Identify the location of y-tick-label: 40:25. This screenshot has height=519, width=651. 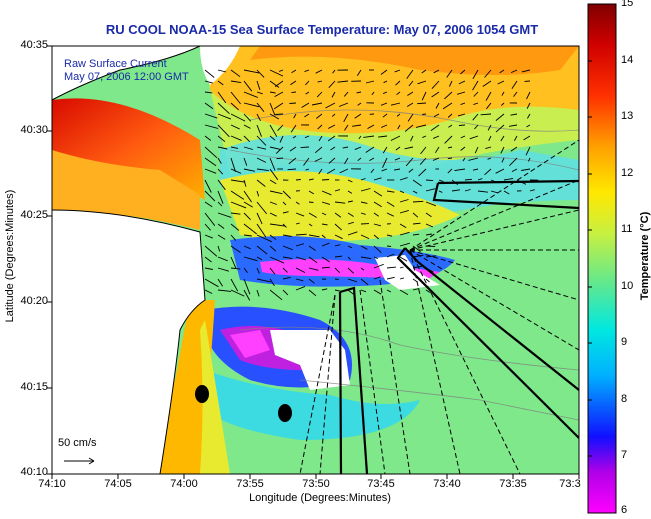
(34, 215).